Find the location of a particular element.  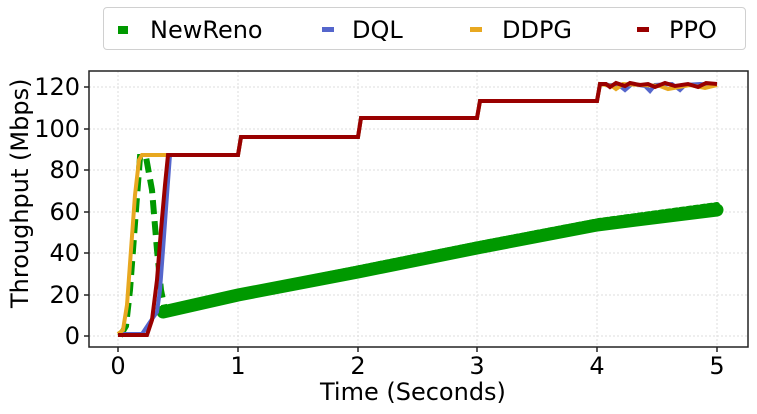

y-tick-label: 0 is located at coordinates (72, 336).